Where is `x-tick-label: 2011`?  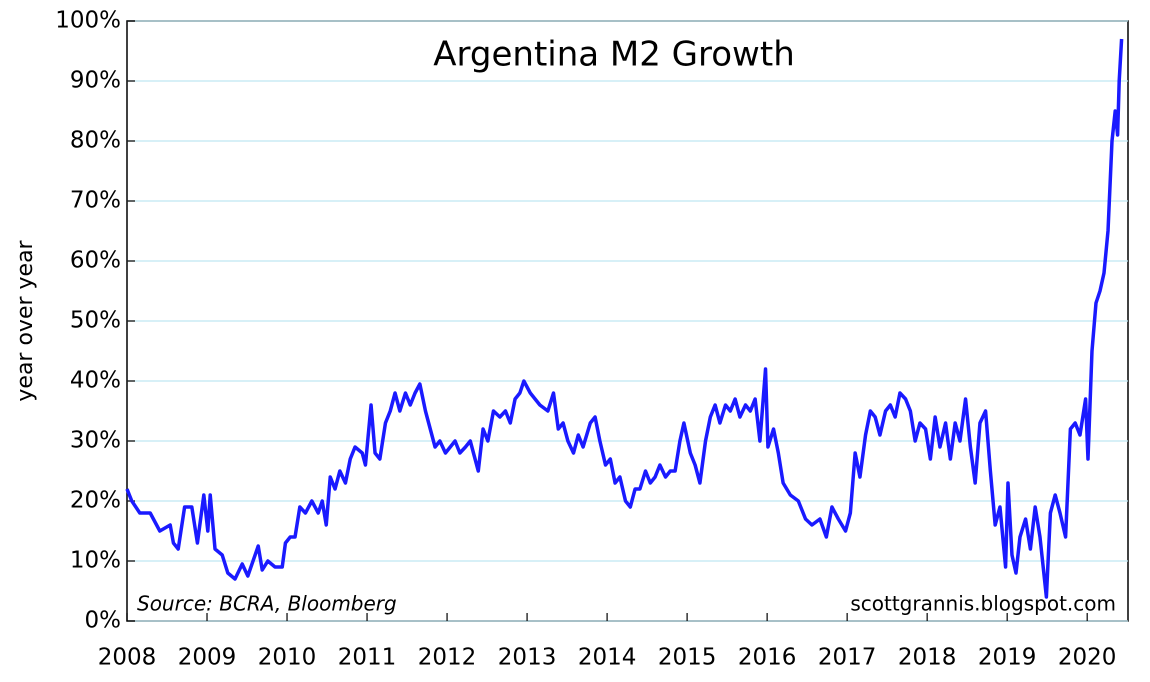 x-tick-label: 2011 is located at coordinates (367, 658).